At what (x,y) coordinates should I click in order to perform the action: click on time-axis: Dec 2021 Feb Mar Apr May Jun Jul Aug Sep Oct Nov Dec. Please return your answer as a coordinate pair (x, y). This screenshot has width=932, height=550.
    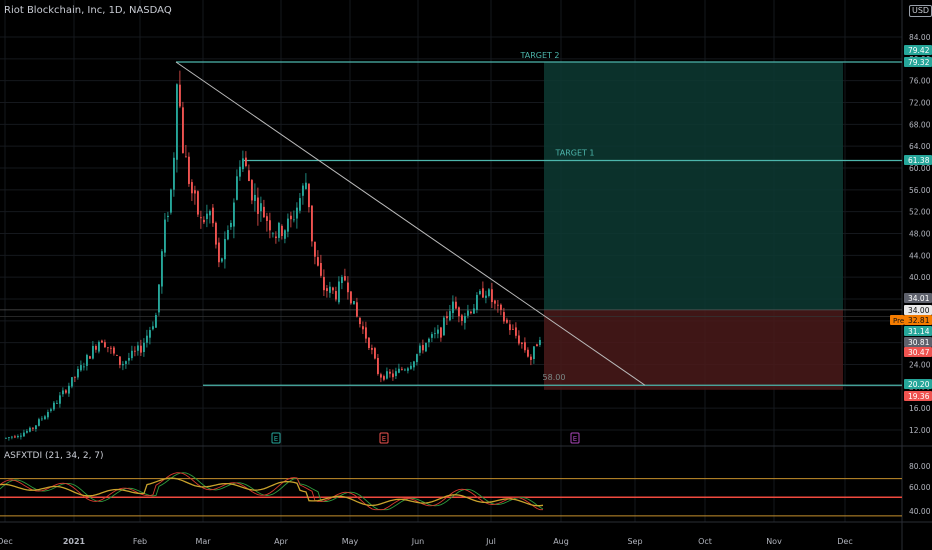
    Looking at the image, I should click on (426, 541).